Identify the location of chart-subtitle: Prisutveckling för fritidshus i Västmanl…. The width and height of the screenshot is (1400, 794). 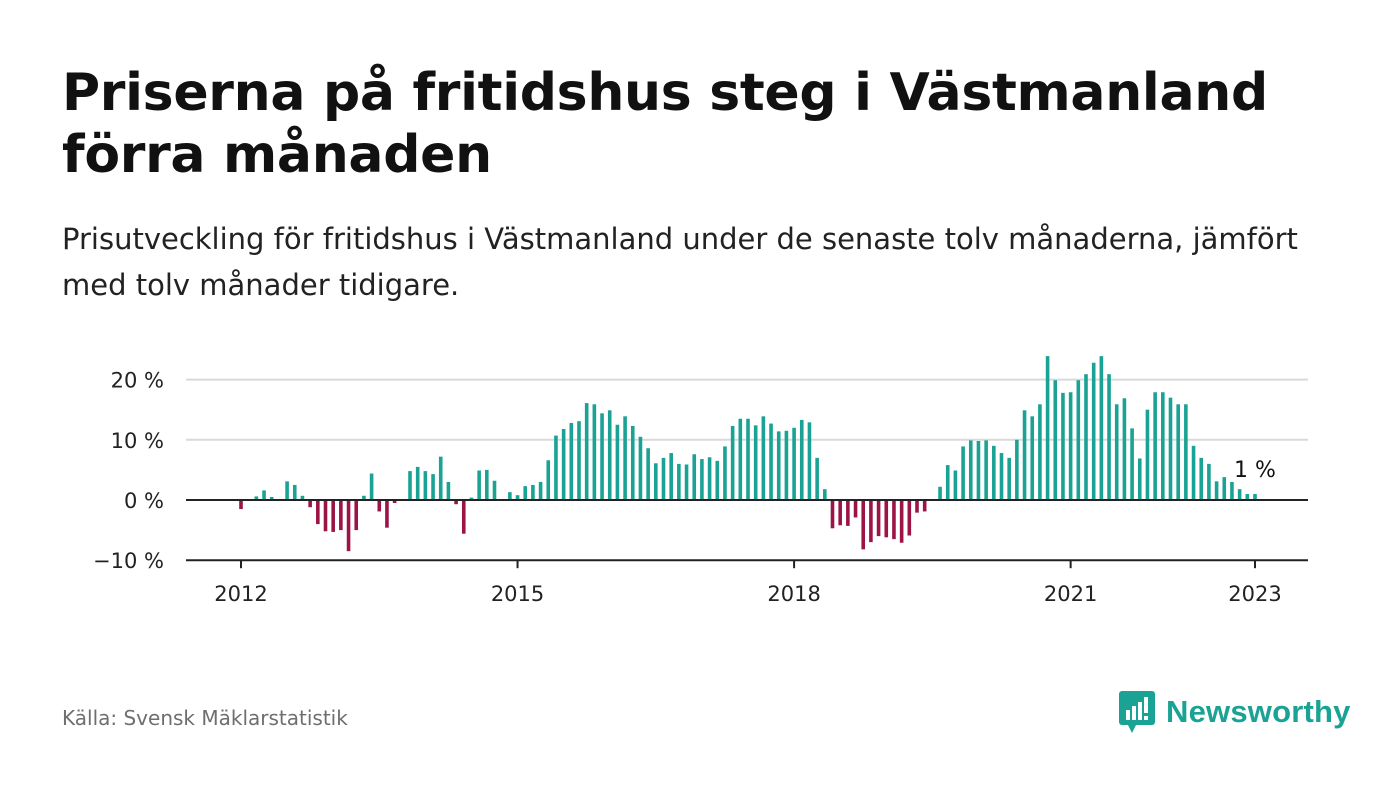
(680, 262).